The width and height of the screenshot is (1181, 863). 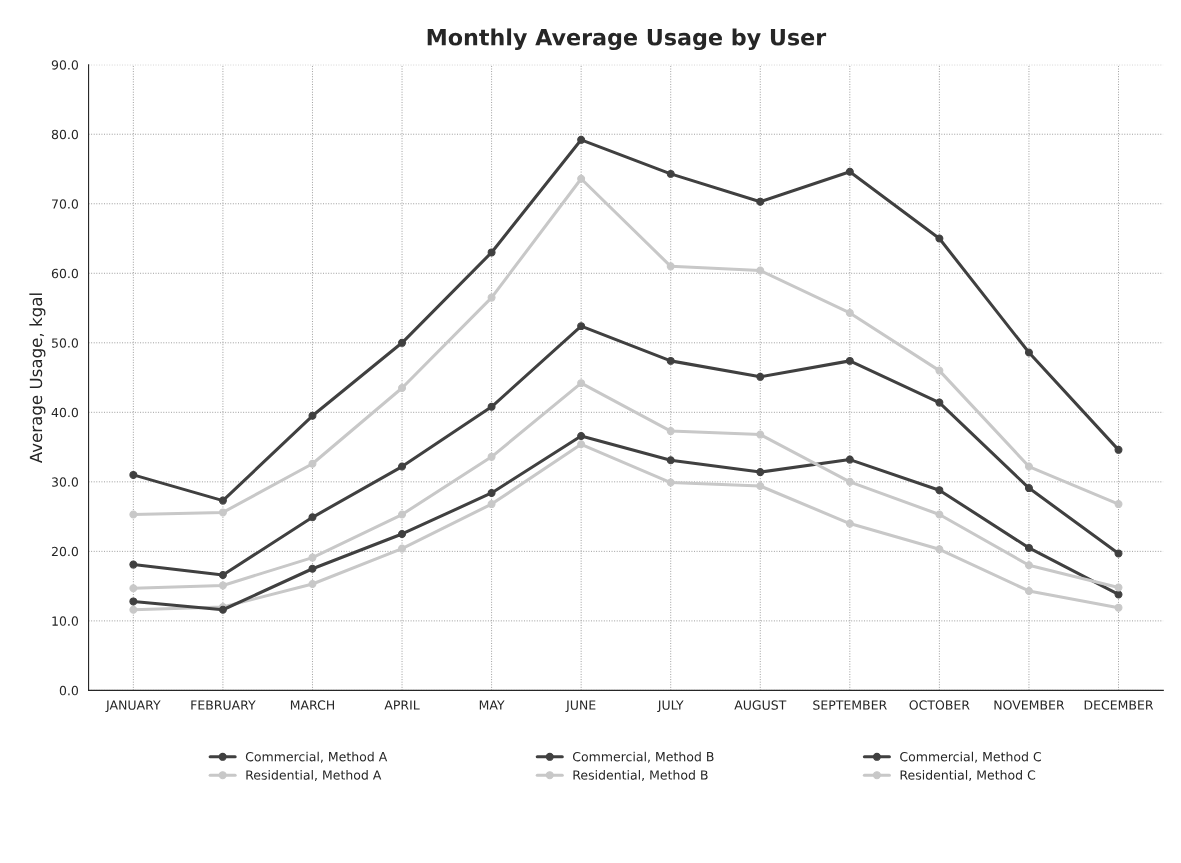 I want to click on legend-label: Commercial, Method C, so click(x=971, y=757).